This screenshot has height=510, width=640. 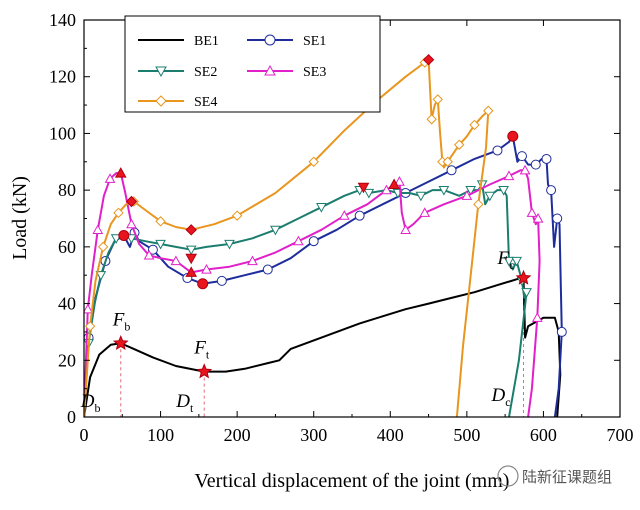 I want to click on y-tick-label: 80, so click(x=67, y=190).